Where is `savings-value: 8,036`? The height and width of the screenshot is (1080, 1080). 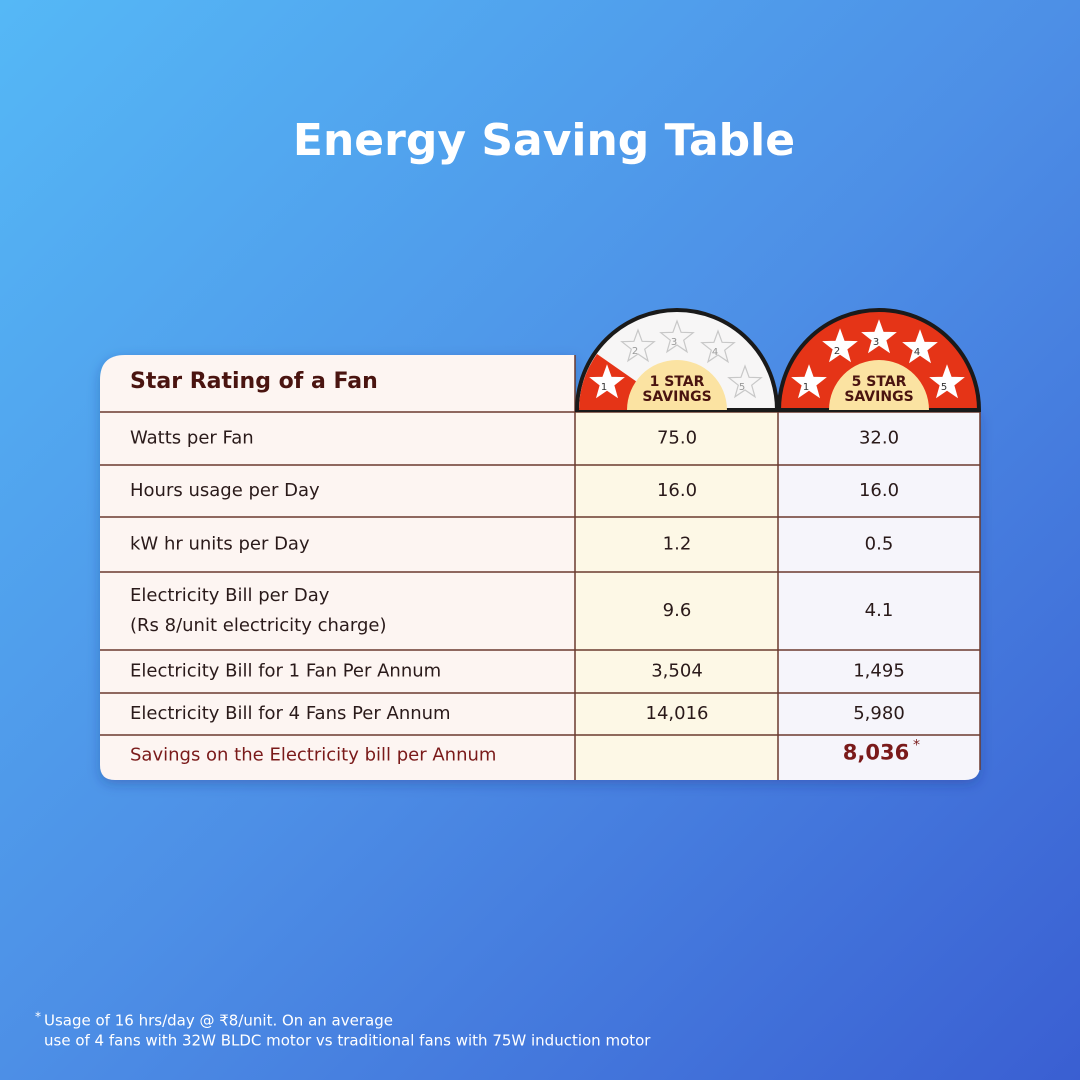 savings-value: 8,036 is located at coordinates (876, 753).